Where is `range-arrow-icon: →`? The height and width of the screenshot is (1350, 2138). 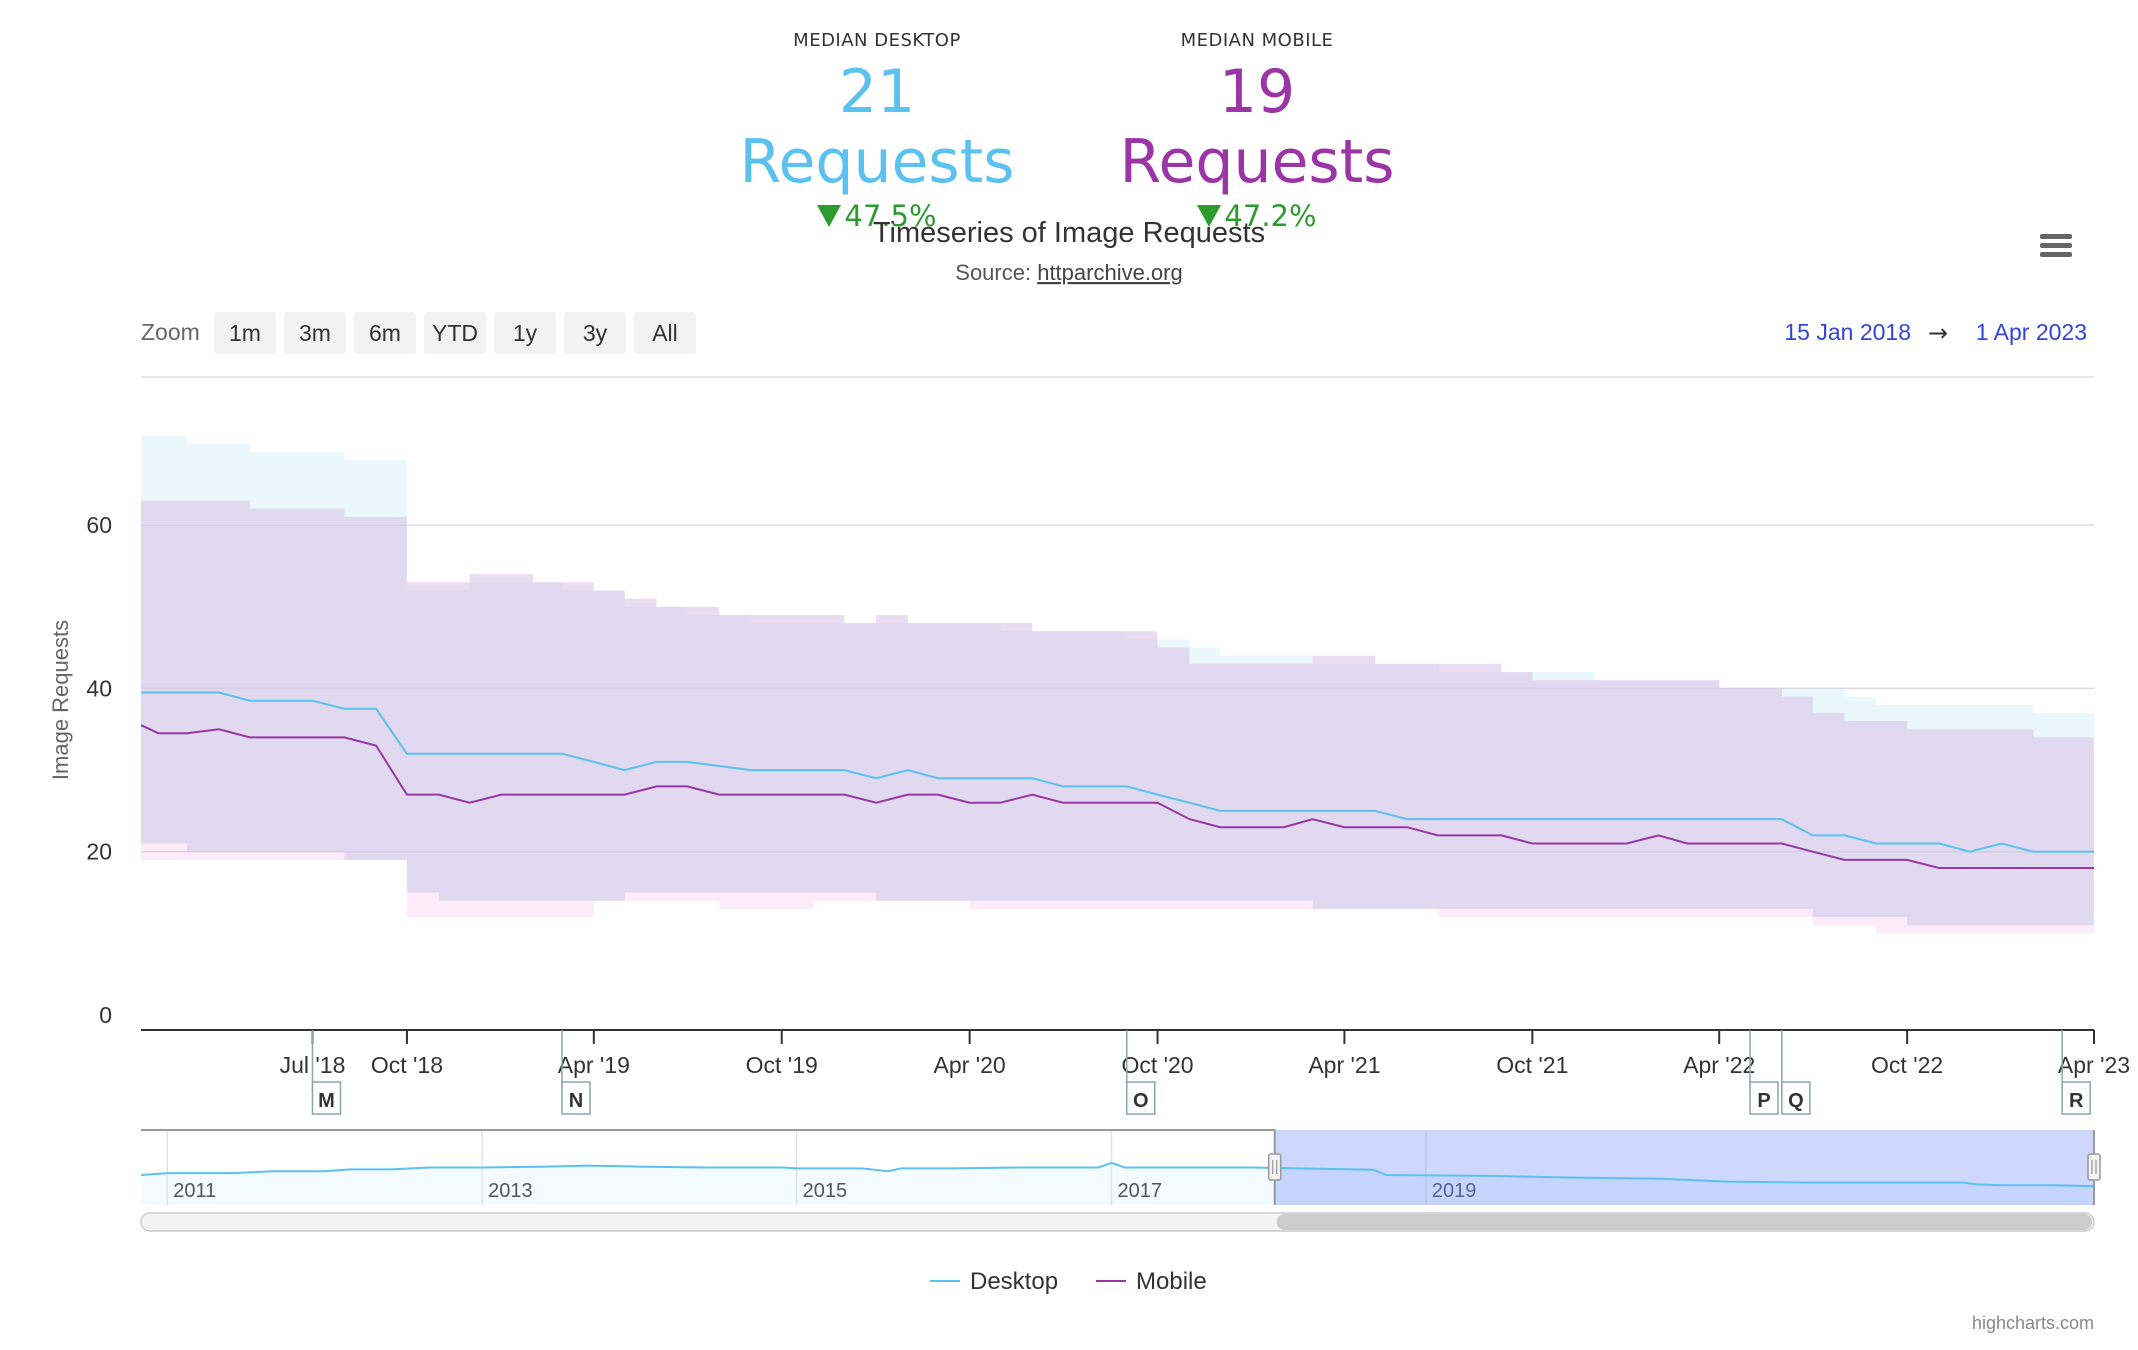
range-arrow-icon: → is located at coordinates (1938, 333).